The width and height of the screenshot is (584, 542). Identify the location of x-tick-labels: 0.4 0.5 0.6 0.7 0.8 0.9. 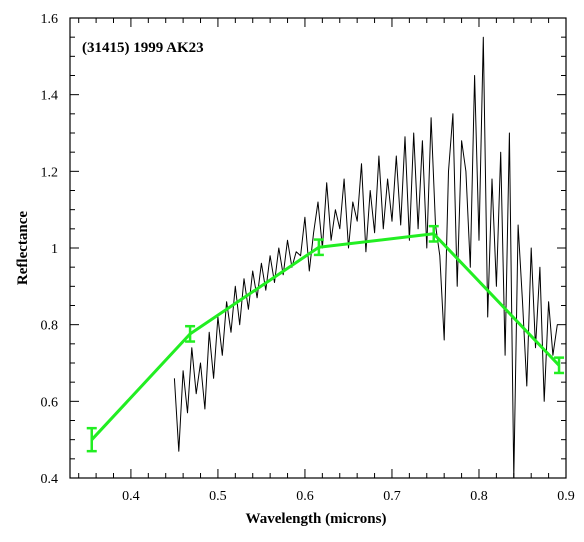
(348, 496).